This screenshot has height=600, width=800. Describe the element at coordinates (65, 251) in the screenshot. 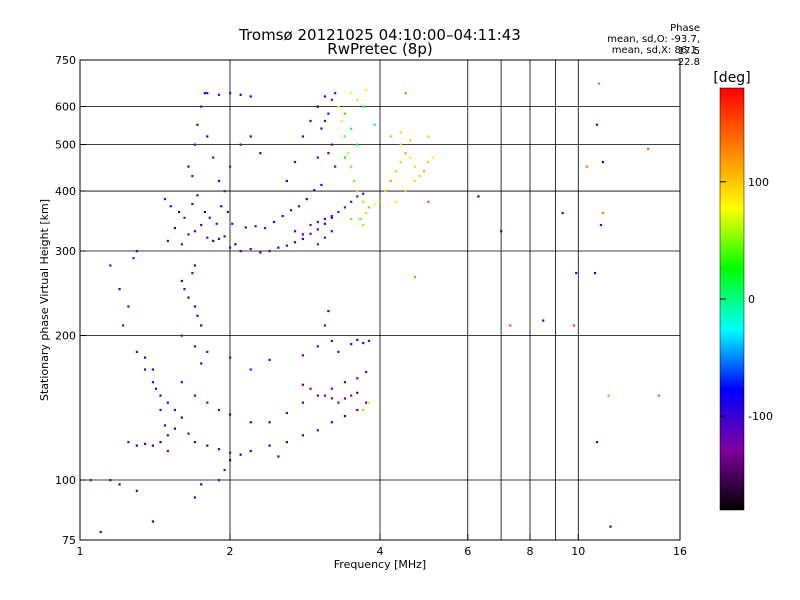

I see `y-tick-label: 300` at that location.